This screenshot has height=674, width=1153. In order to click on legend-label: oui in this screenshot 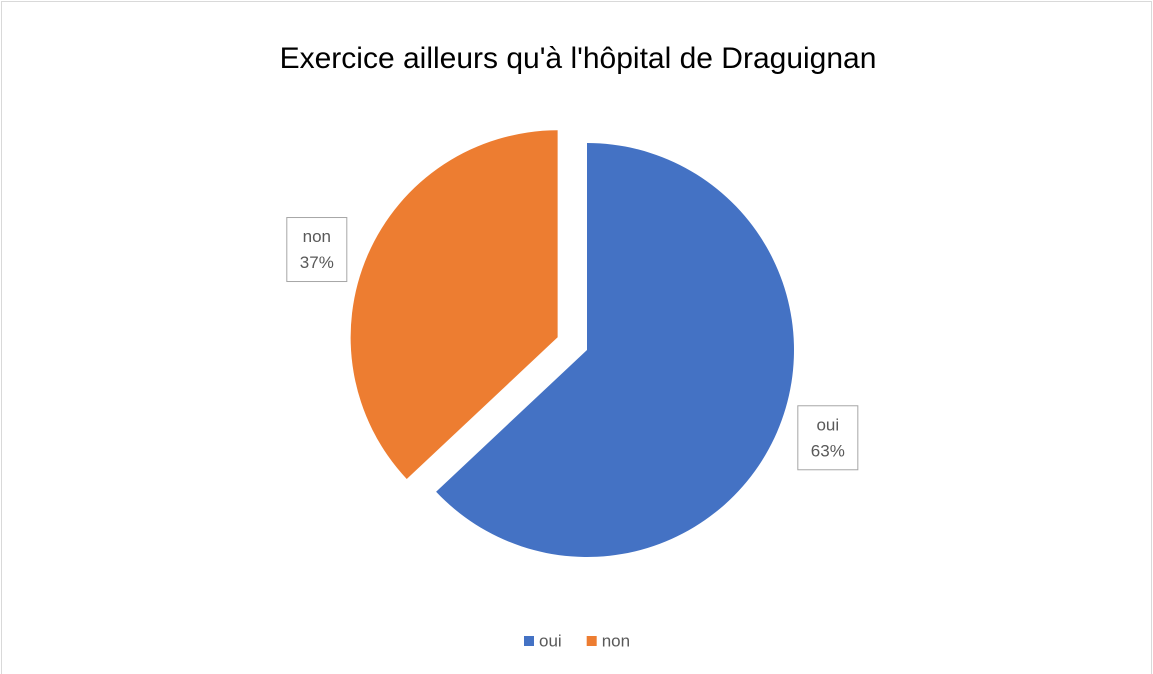, I will do `click(550, 640)`.